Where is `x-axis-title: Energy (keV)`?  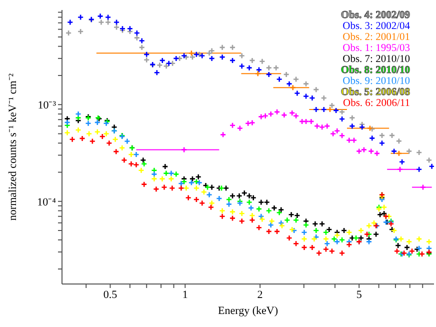 x-axis-title: Energy (keV) is located at coordinates (248, 311).